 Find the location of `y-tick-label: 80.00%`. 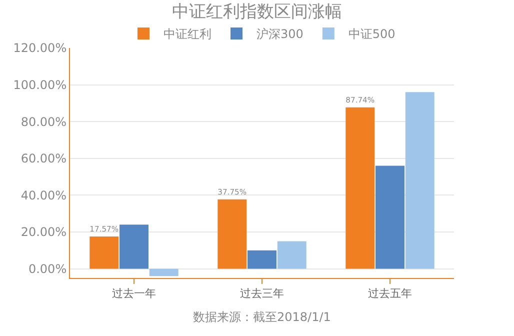

y-tick-label: 80.00% is located at coordinates (43, 121).